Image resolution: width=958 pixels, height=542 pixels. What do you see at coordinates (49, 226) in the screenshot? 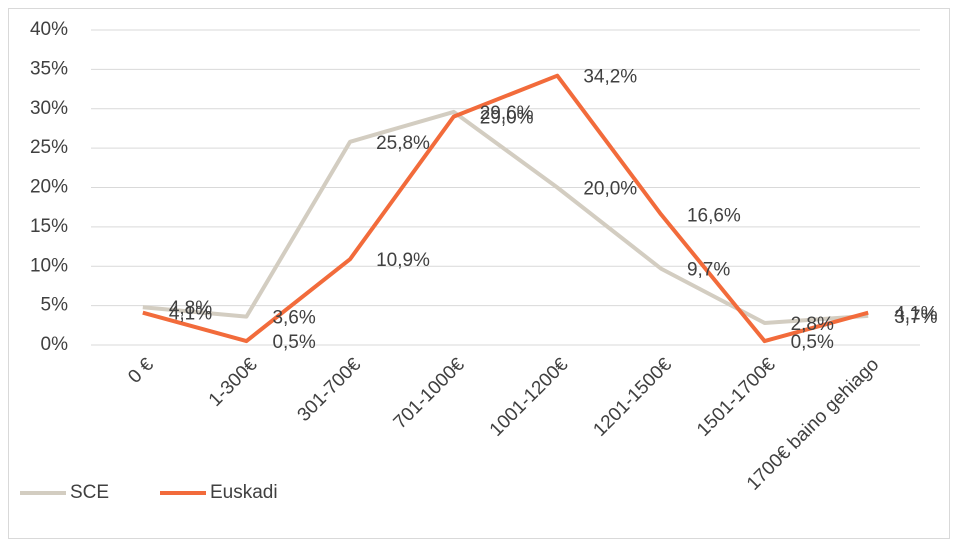
I see `y-tick-label: 15%` at bounding box center [49, 226].